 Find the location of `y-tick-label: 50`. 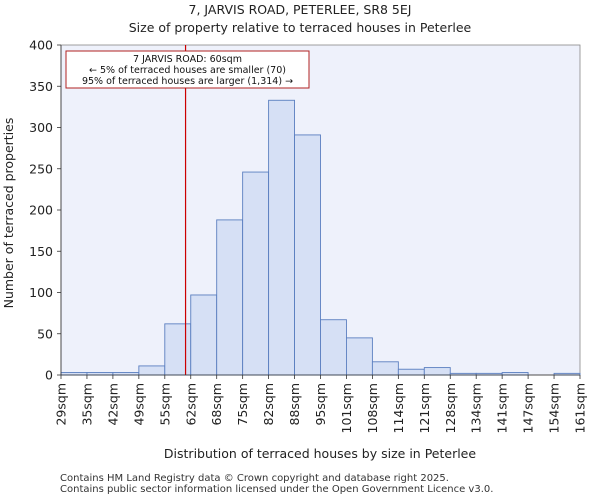

y-tick-label: 50 is located at coordinates (45, 333).